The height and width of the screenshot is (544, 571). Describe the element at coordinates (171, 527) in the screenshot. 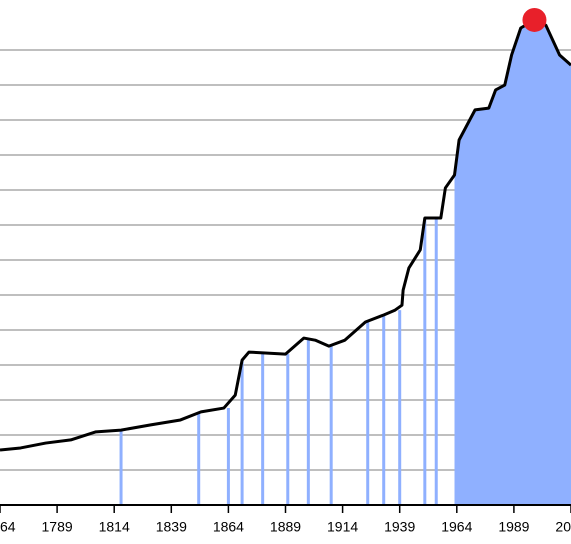

I see `x-tick-label: 1839` at that location.